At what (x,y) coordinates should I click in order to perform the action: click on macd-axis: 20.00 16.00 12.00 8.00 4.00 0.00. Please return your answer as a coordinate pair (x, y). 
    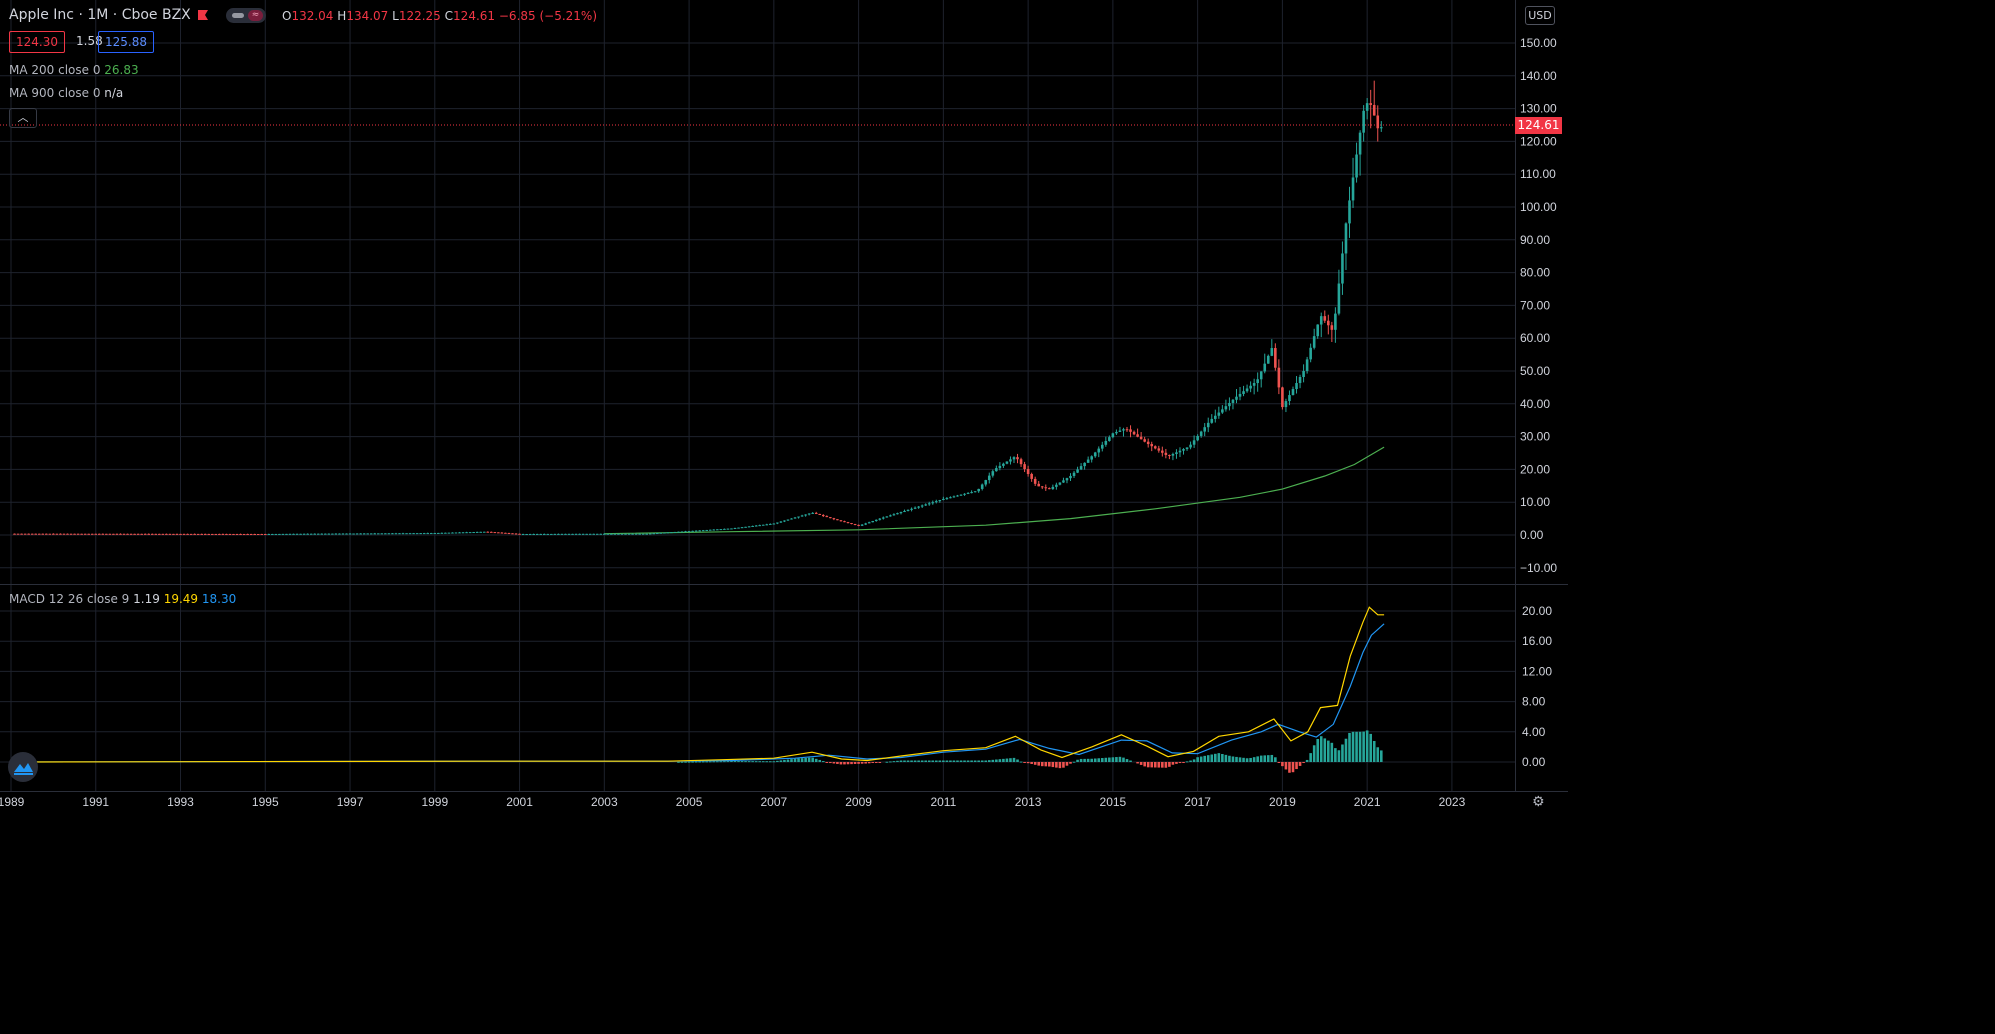
    Looking at the image, I should click on (1537, 686).